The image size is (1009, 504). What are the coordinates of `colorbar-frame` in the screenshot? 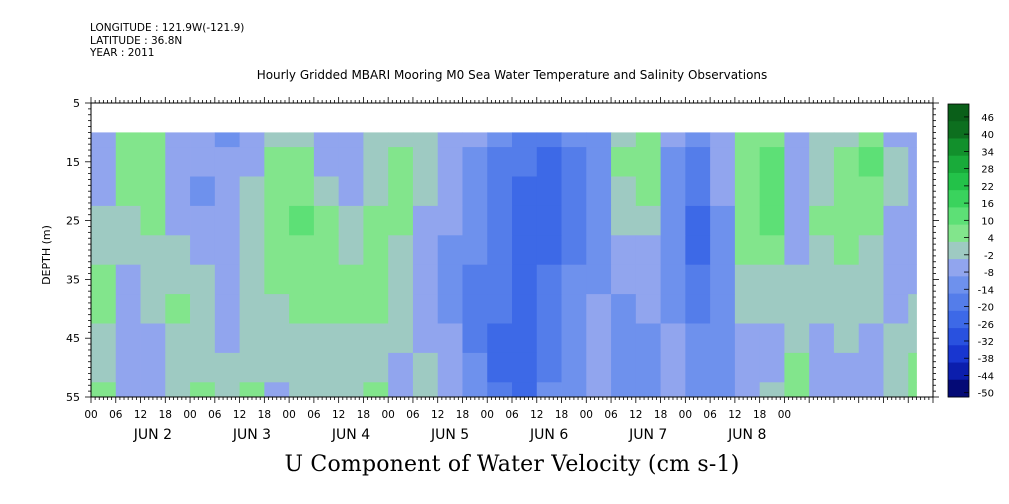 It's located at (958, 250).